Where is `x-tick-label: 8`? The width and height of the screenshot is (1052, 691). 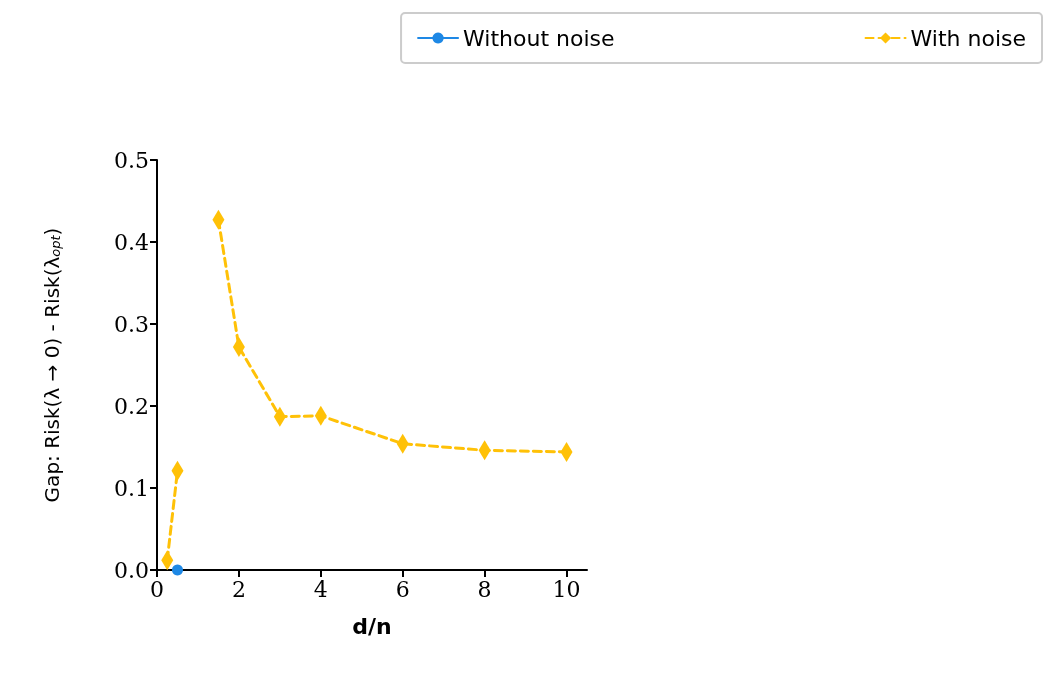
x-tick-label: 8 is located at coordinates (484, 589).